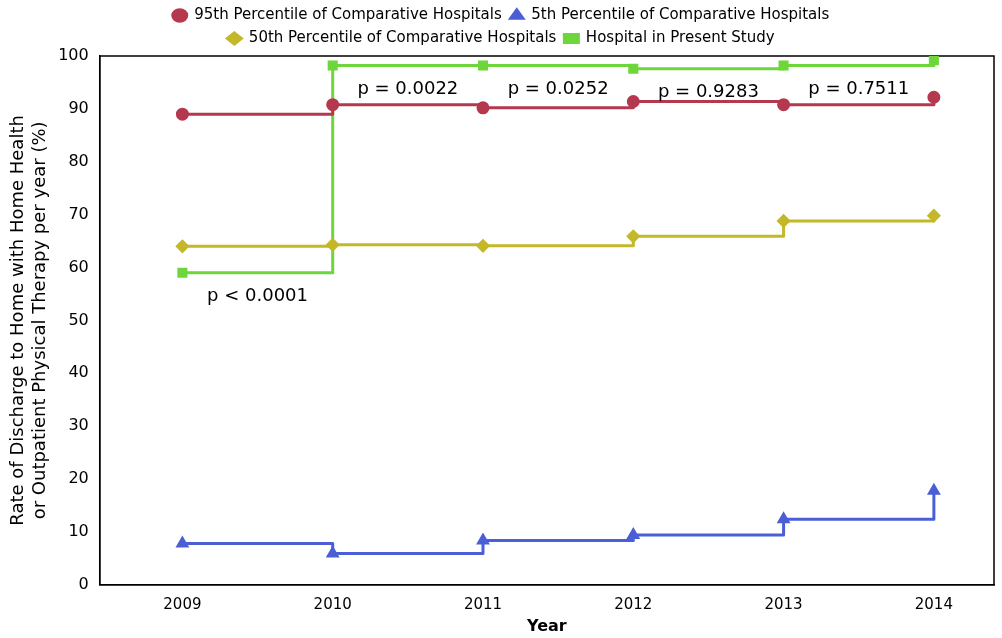 Image resolution: width=1002 pixels, height=638 pixels. Describe the element at coordinates (78, 160) in the screenshot. I see `y-tick-label: 80` at that location.